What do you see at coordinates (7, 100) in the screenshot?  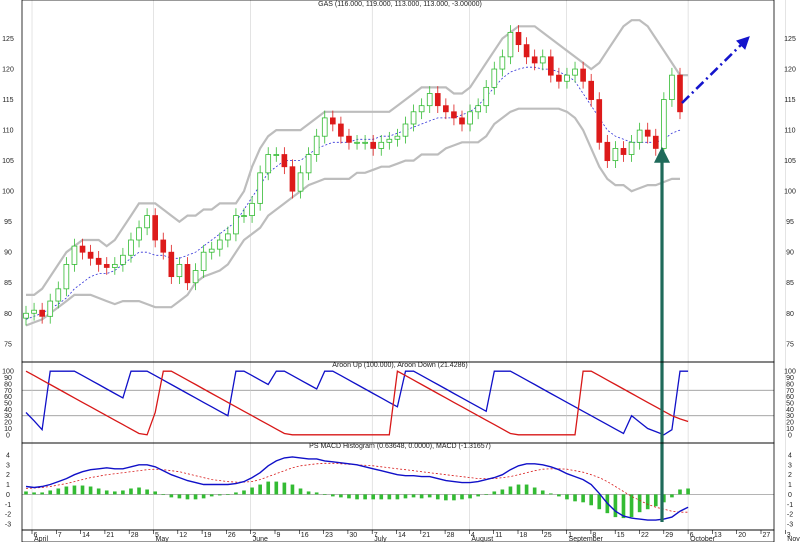 I see `price-tick-left: 115` at bounding box center [7, 100].